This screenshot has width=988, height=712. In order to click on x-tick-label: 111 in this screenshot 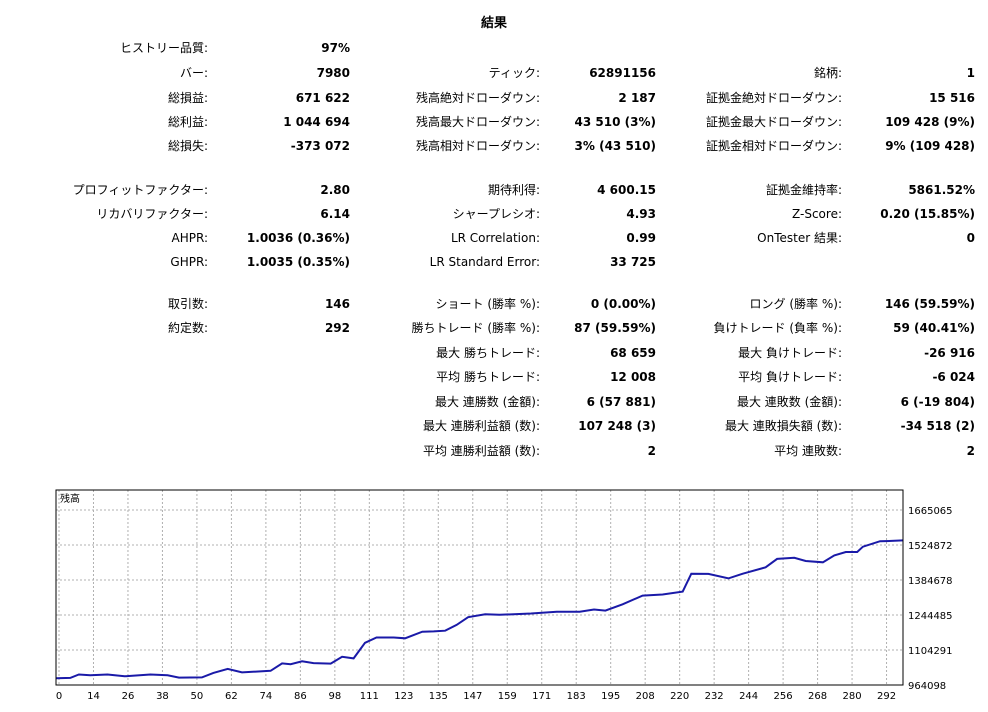, I will do `click(369, 696)`.